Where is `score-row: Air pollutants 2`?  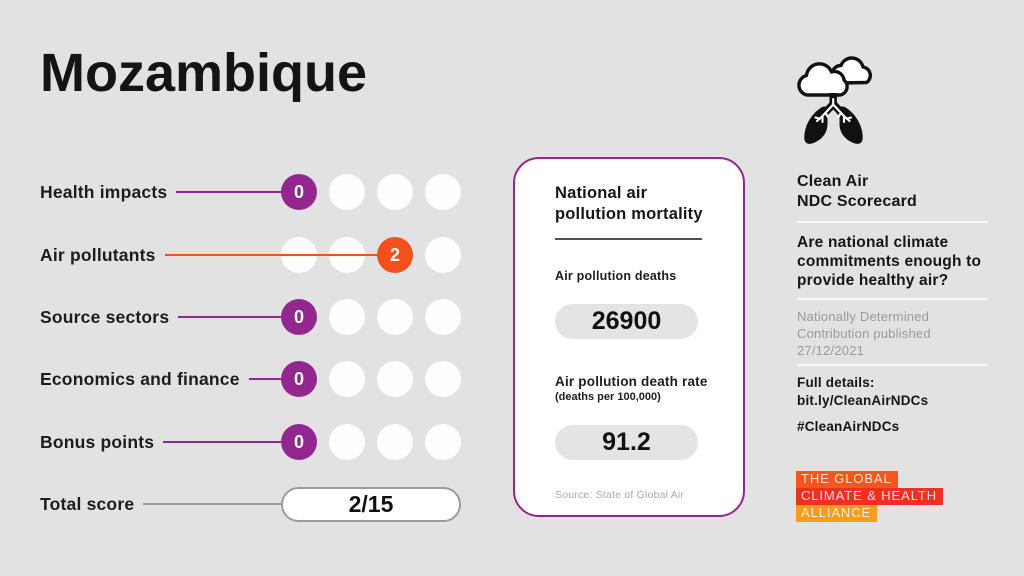
score-row: Air pollutants 2 is located at coordinates (250, 255).